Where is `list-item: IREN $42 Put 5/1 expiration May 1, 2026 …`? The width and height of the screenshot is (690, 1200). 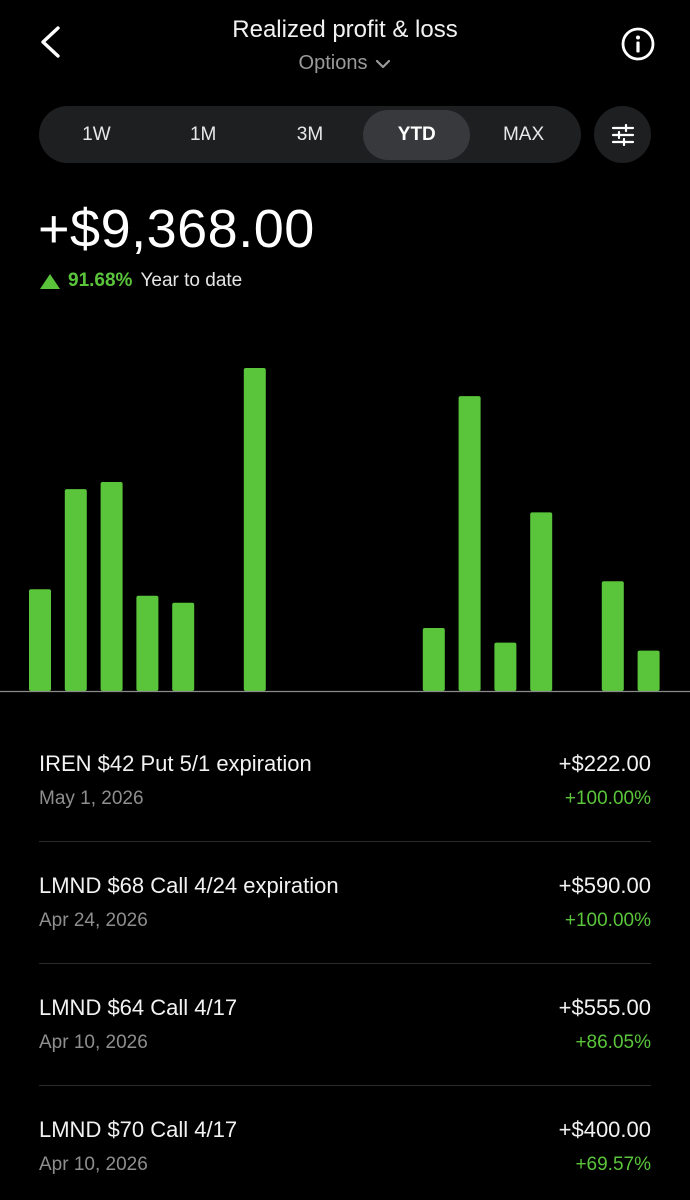 list-item: IREN $42 Put 5/1 expiration May 1, 2026 … is located at coordinates (345, 781).